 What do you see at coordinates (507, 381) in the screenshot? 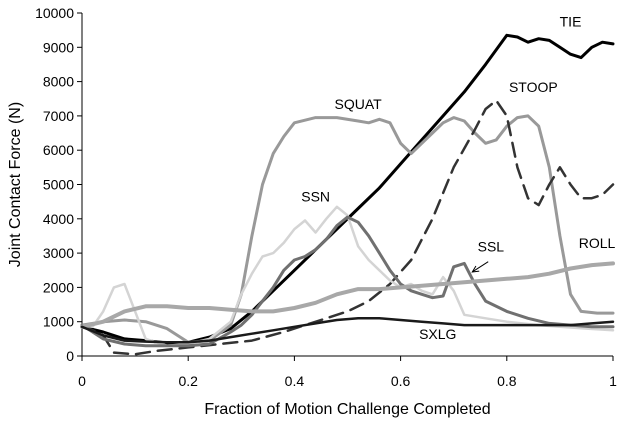
I see `x-tick-label: 0.8` at bounding box center [507, 381].